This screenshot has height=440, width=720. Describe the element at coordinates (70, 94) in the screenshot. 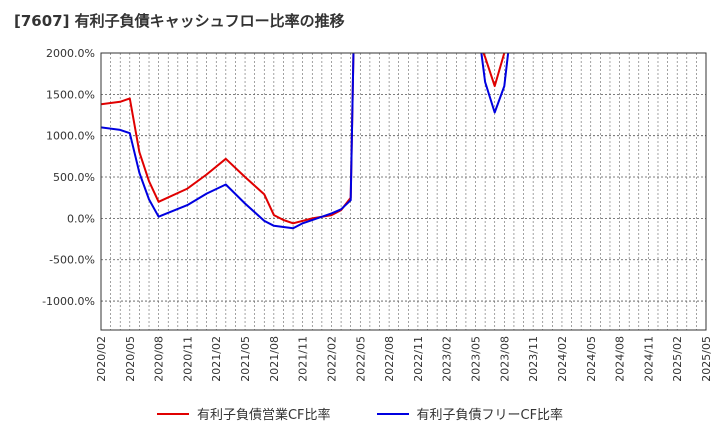

I see `y-tick-label: 1500.0%` at that location.